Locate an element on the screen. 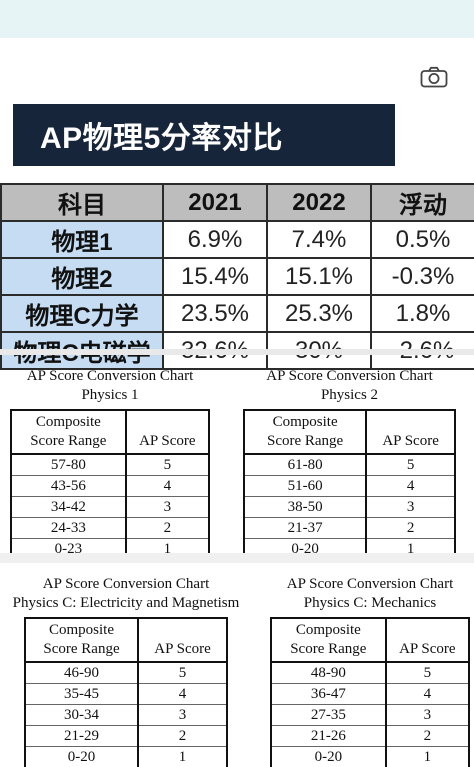 The width and height of the screenshot is (474, 767). range-cell: 21-26 is located at coordinates (329, 736).